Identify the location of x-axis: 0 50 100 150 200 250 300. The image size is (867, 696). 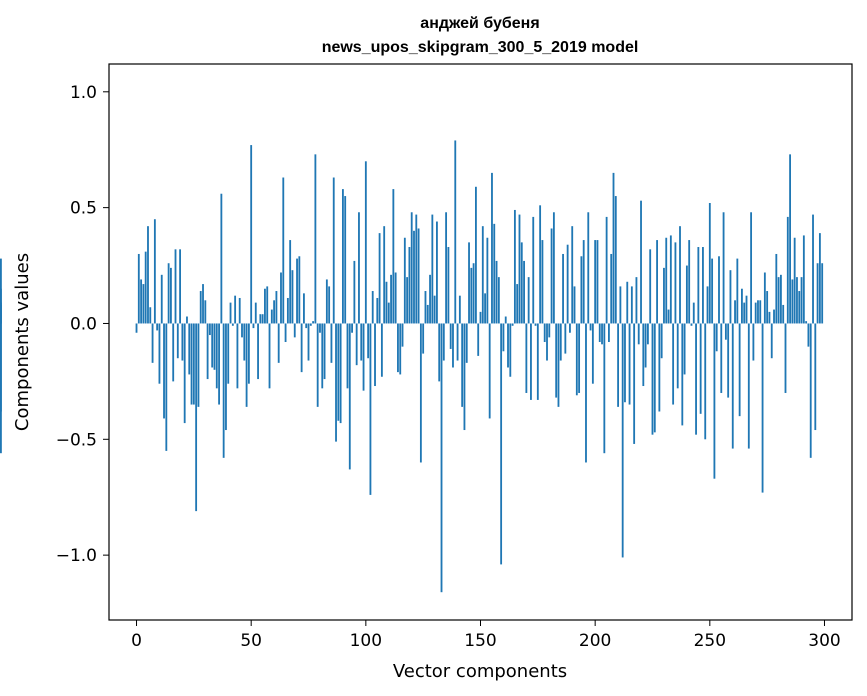
(486, 635).